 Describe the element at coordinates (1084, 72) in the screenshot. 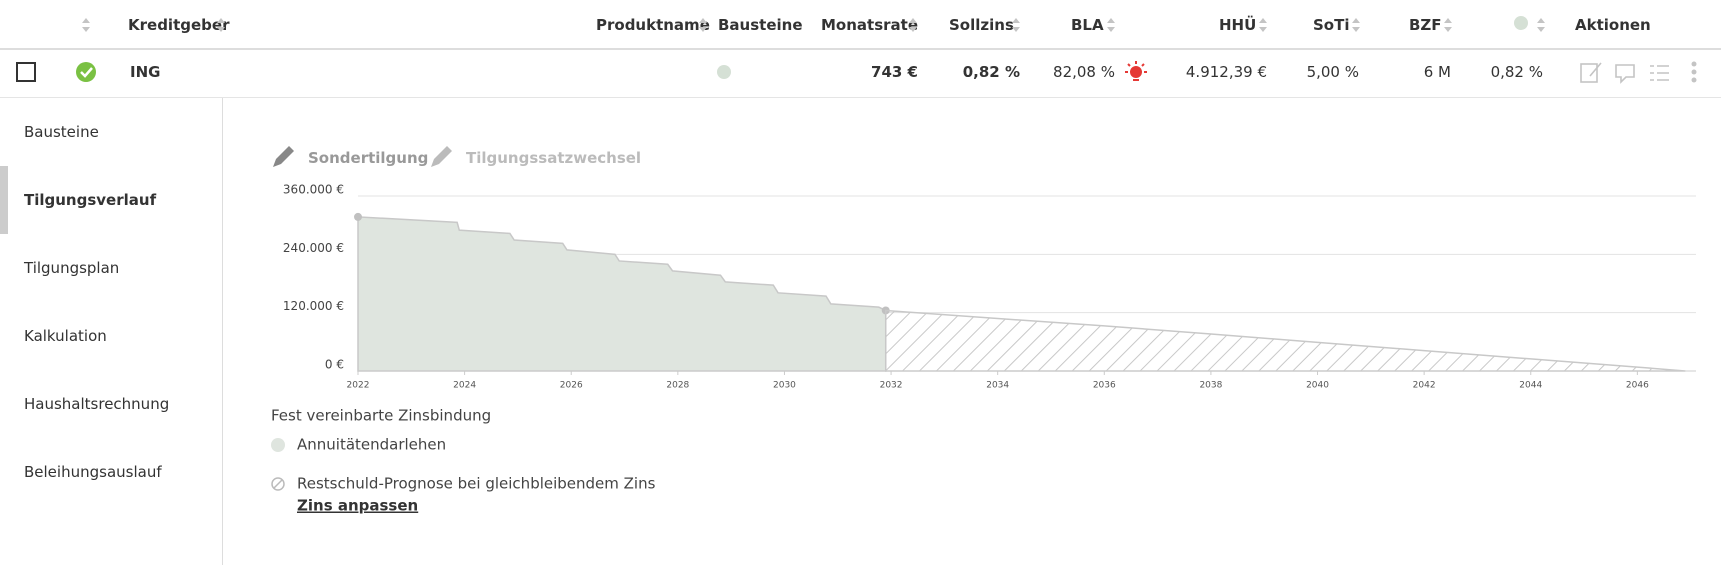

I see `cell: 82,08 %` at that location.